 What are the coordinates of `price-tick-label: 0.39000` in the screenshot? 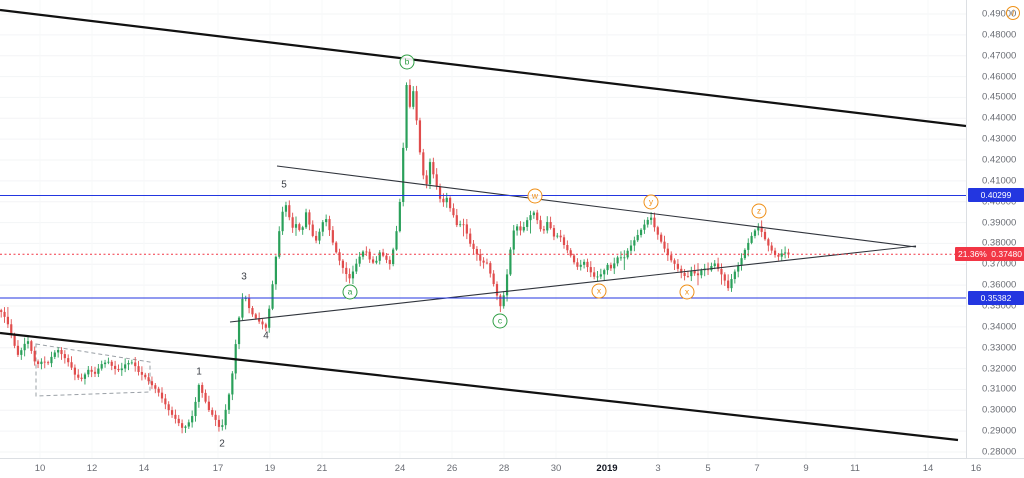 It's located at (999, 223).